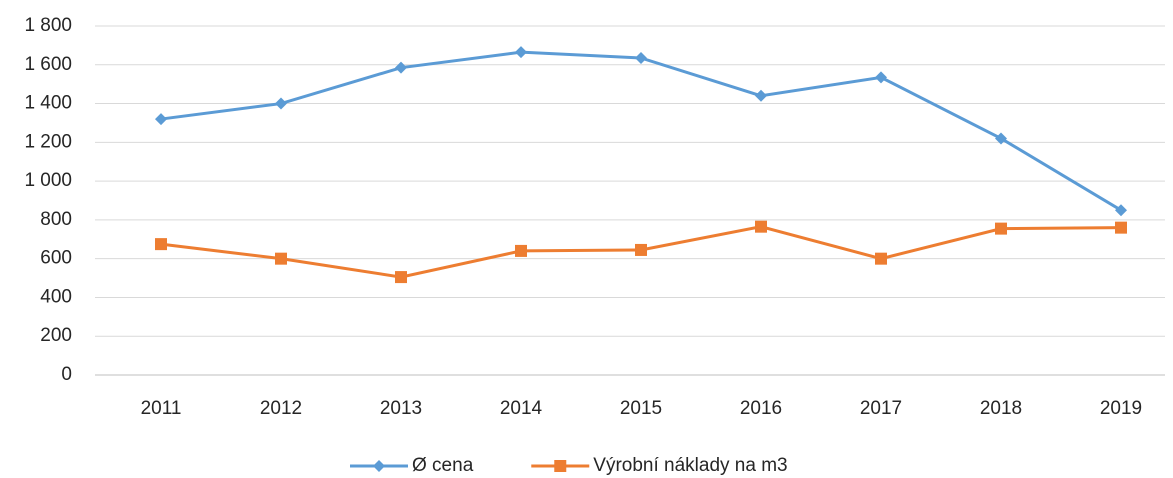 Image resolution: width=1173 pixels, height=478 pixels. Describe the element at coordinates (48, 141) in the screenshot. I see `y-tick-label: 1 200` at that location.